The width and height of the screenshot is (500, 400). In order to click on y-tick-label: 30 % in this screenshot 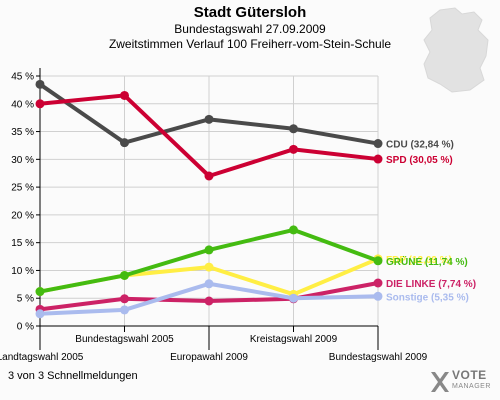, I will do `click(22, 160)`.